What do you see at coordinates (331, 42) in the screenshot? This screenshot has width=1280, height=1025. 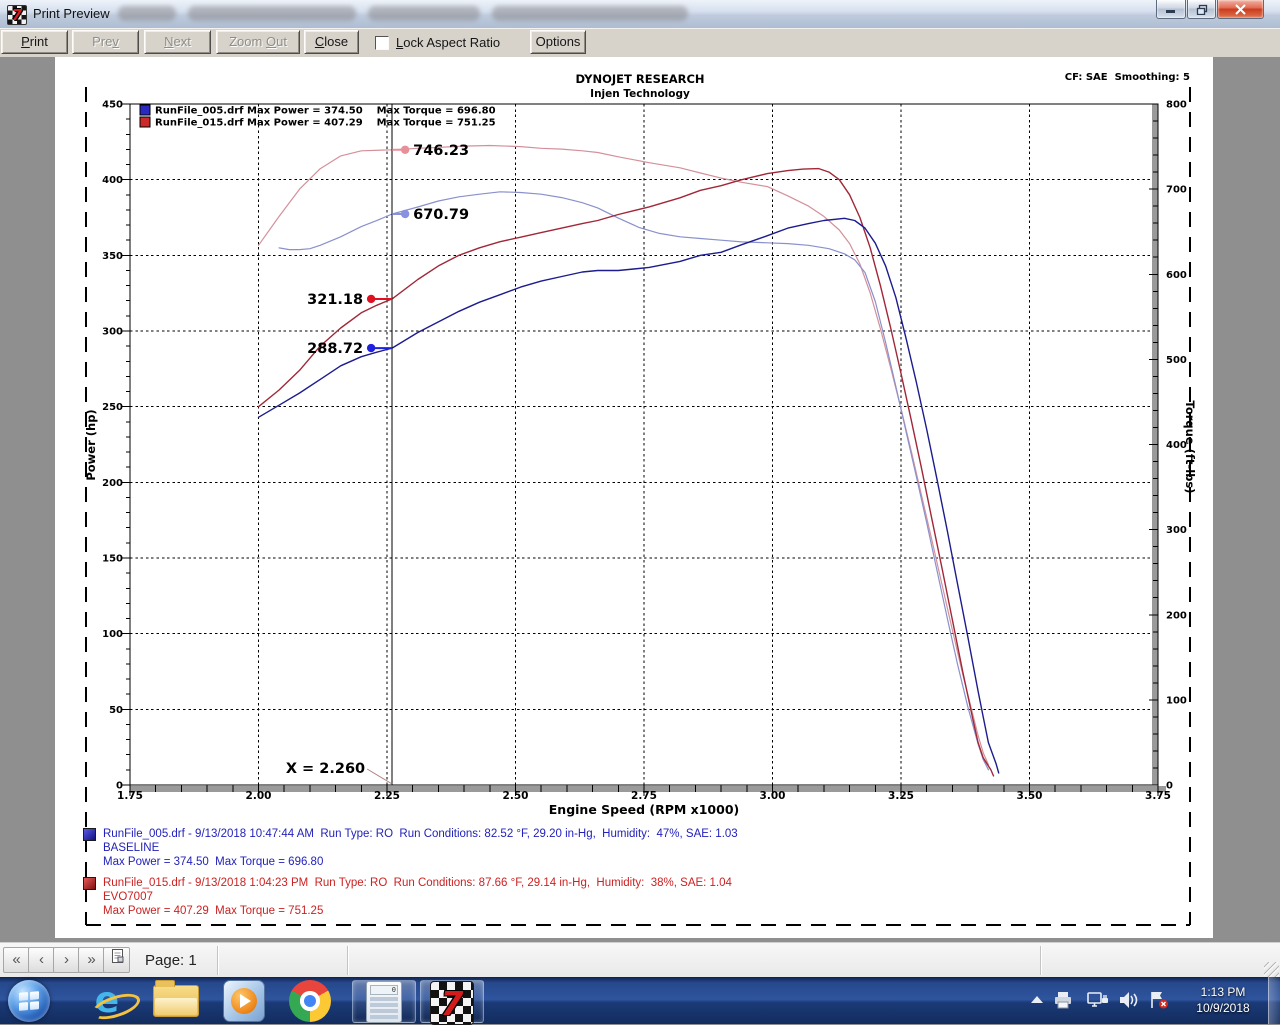 I see `close-preview-button: Close` at bounding box center [331, 42].